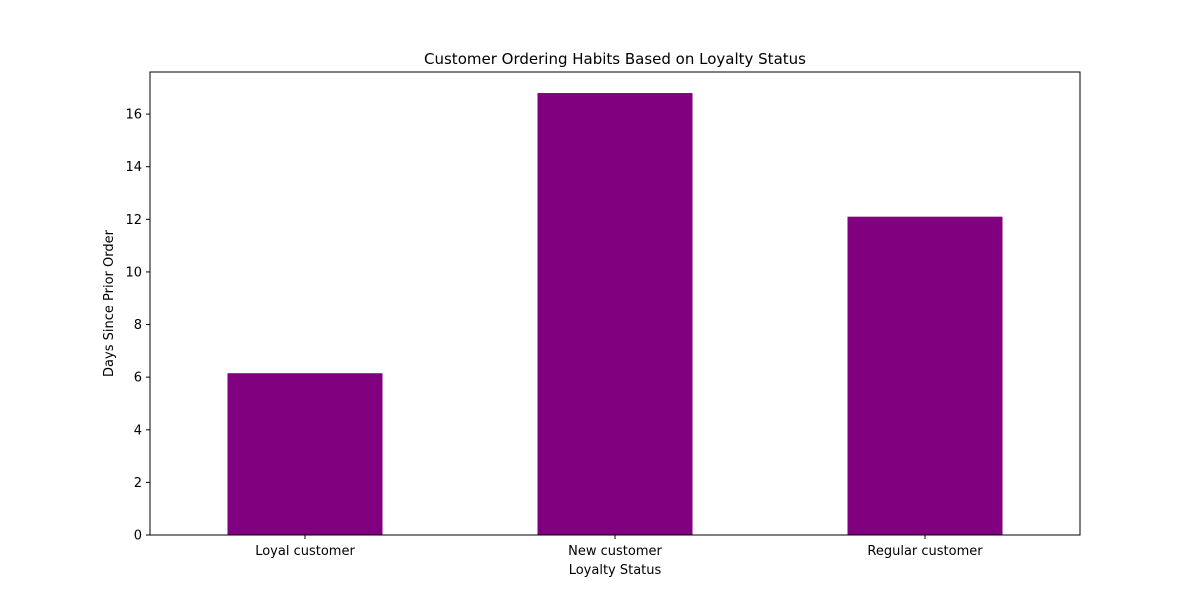  Describe the element at coordinates (615, 551) in the screenshot. I see `x-tick-label: New customer` at that location.